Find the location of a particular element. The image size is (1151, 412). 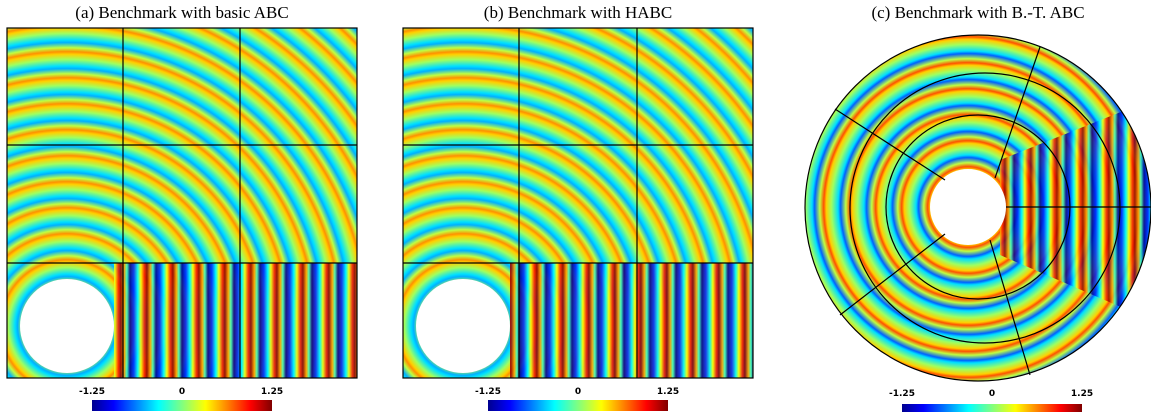

caption: (a) Benchmark with basic ABC is located at coordinates (181, 12).